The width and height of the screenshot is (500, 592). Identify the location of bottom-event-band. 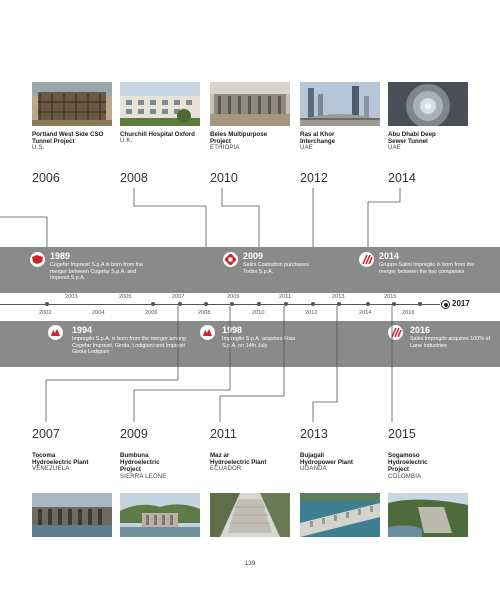
(250, 344).